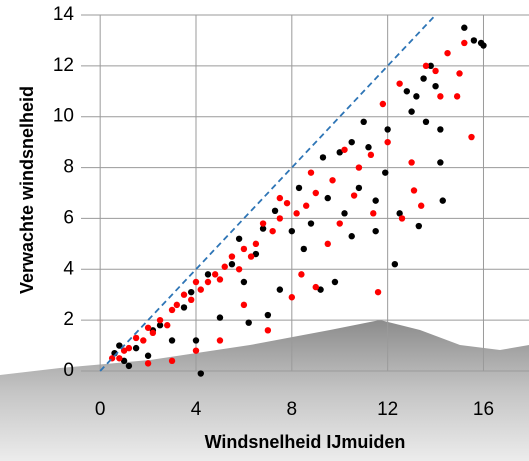  Describe the element at coordinates (68, 370) in the screenshot. I see `y-tick-label: 0` at that location.